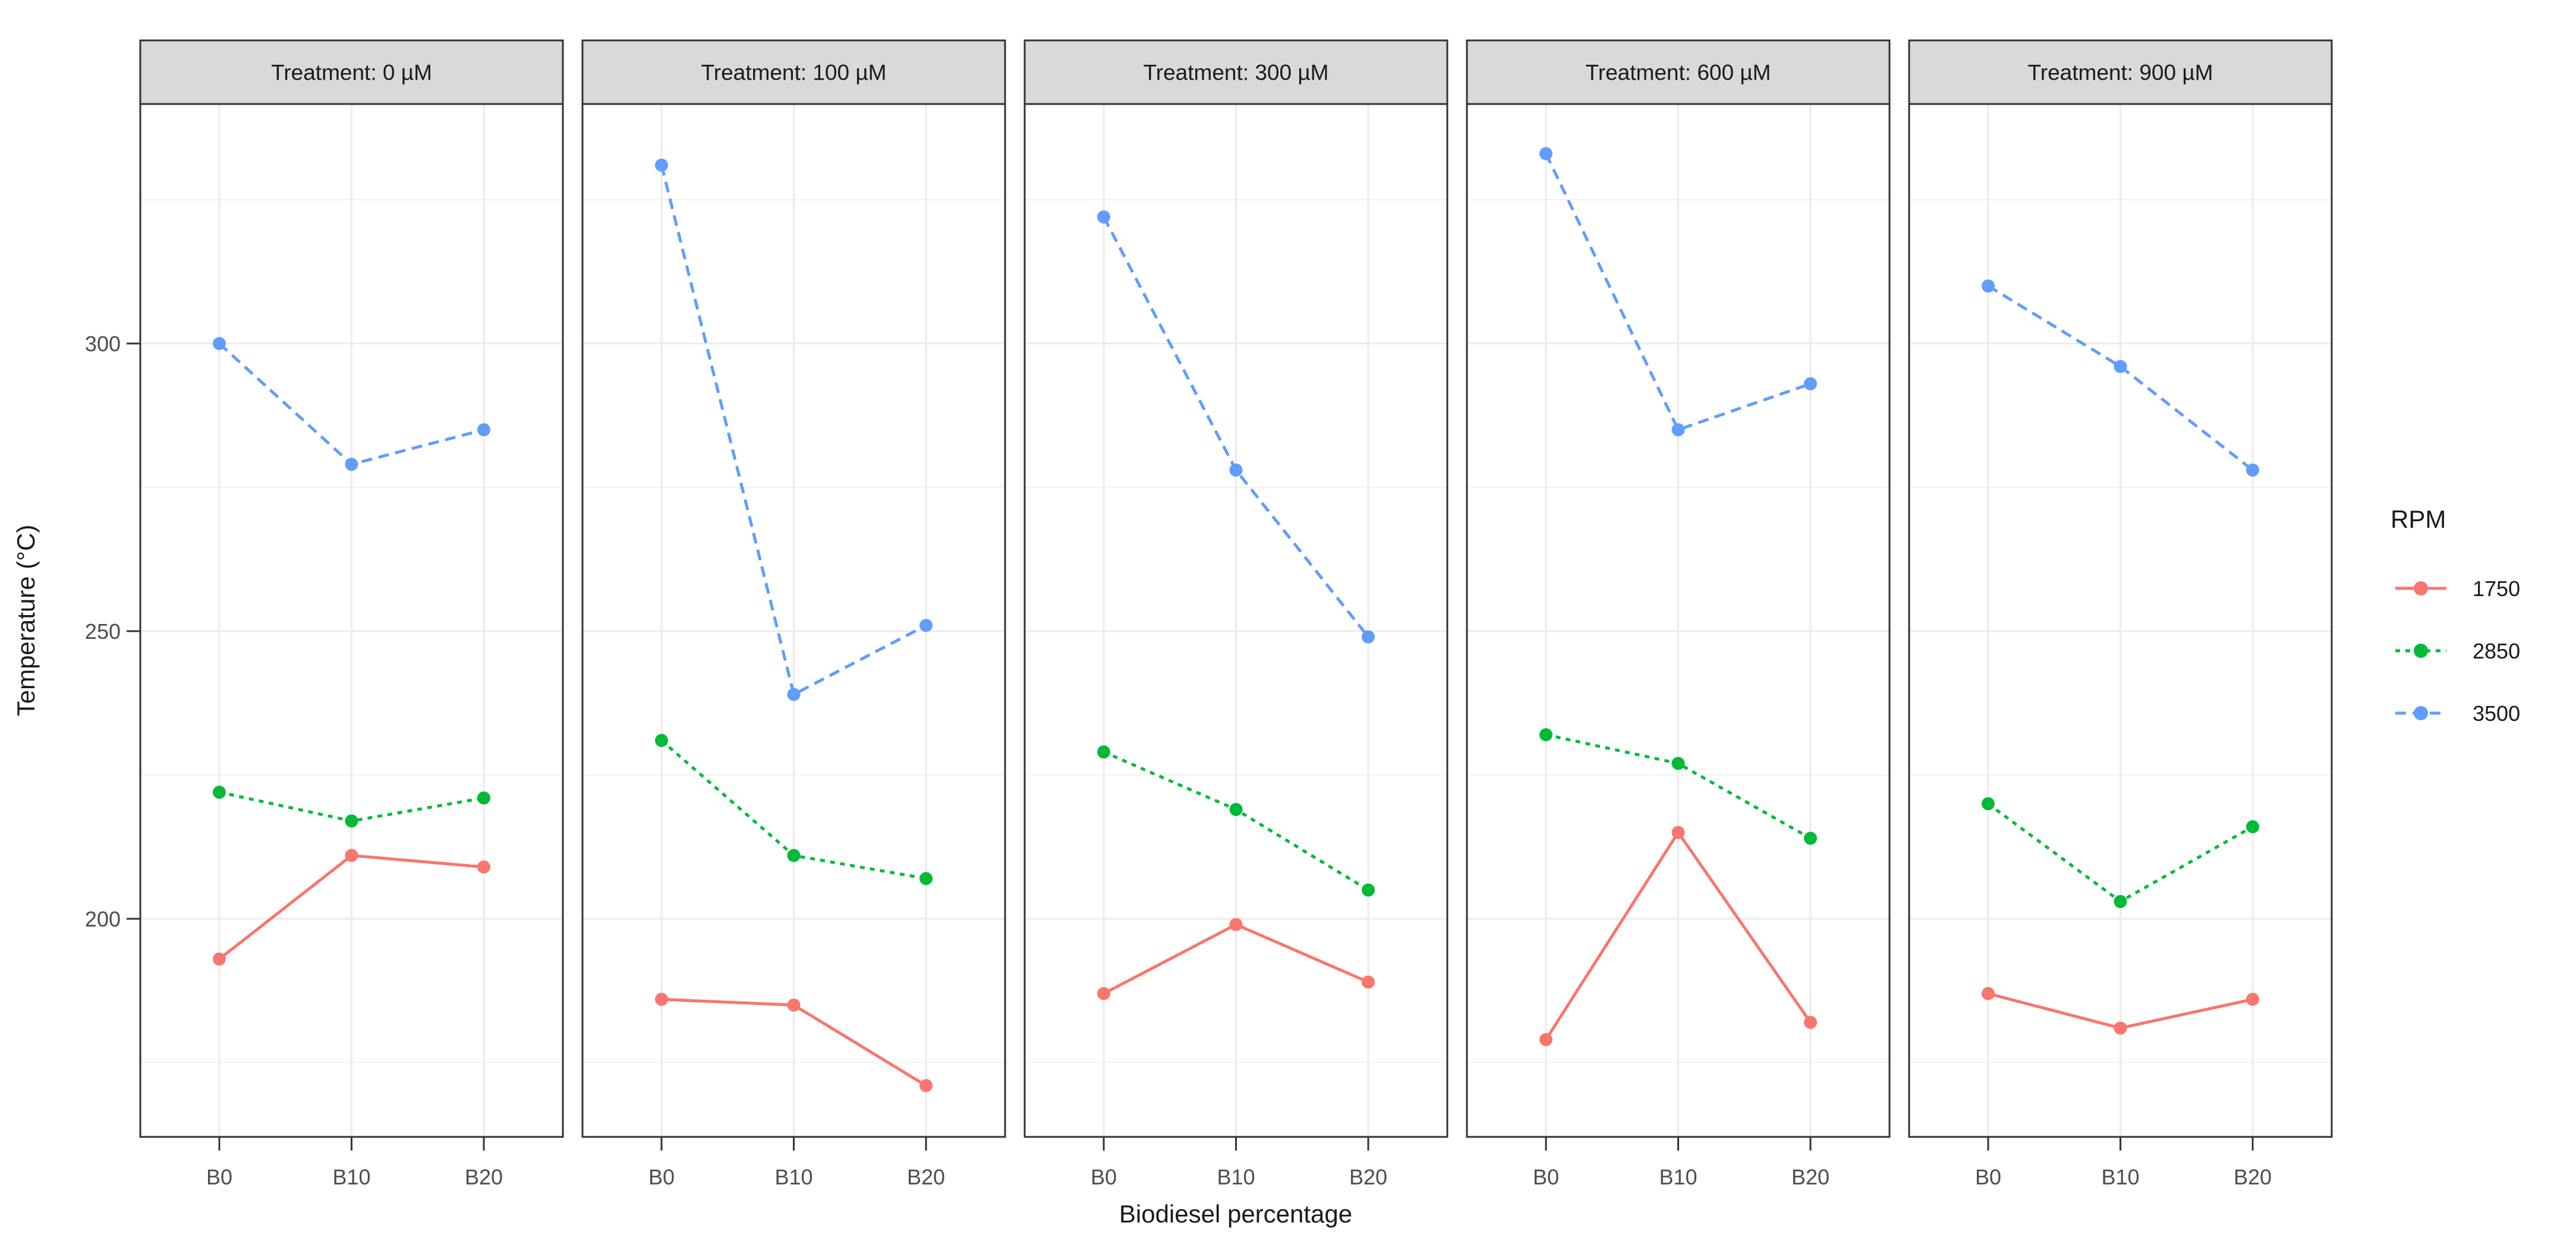 This screenshot has height=1251, width=2576. Describe the element at coordinates (2457, 713) in the screenshot. I see `legend-item-3500: 3500` at that location.